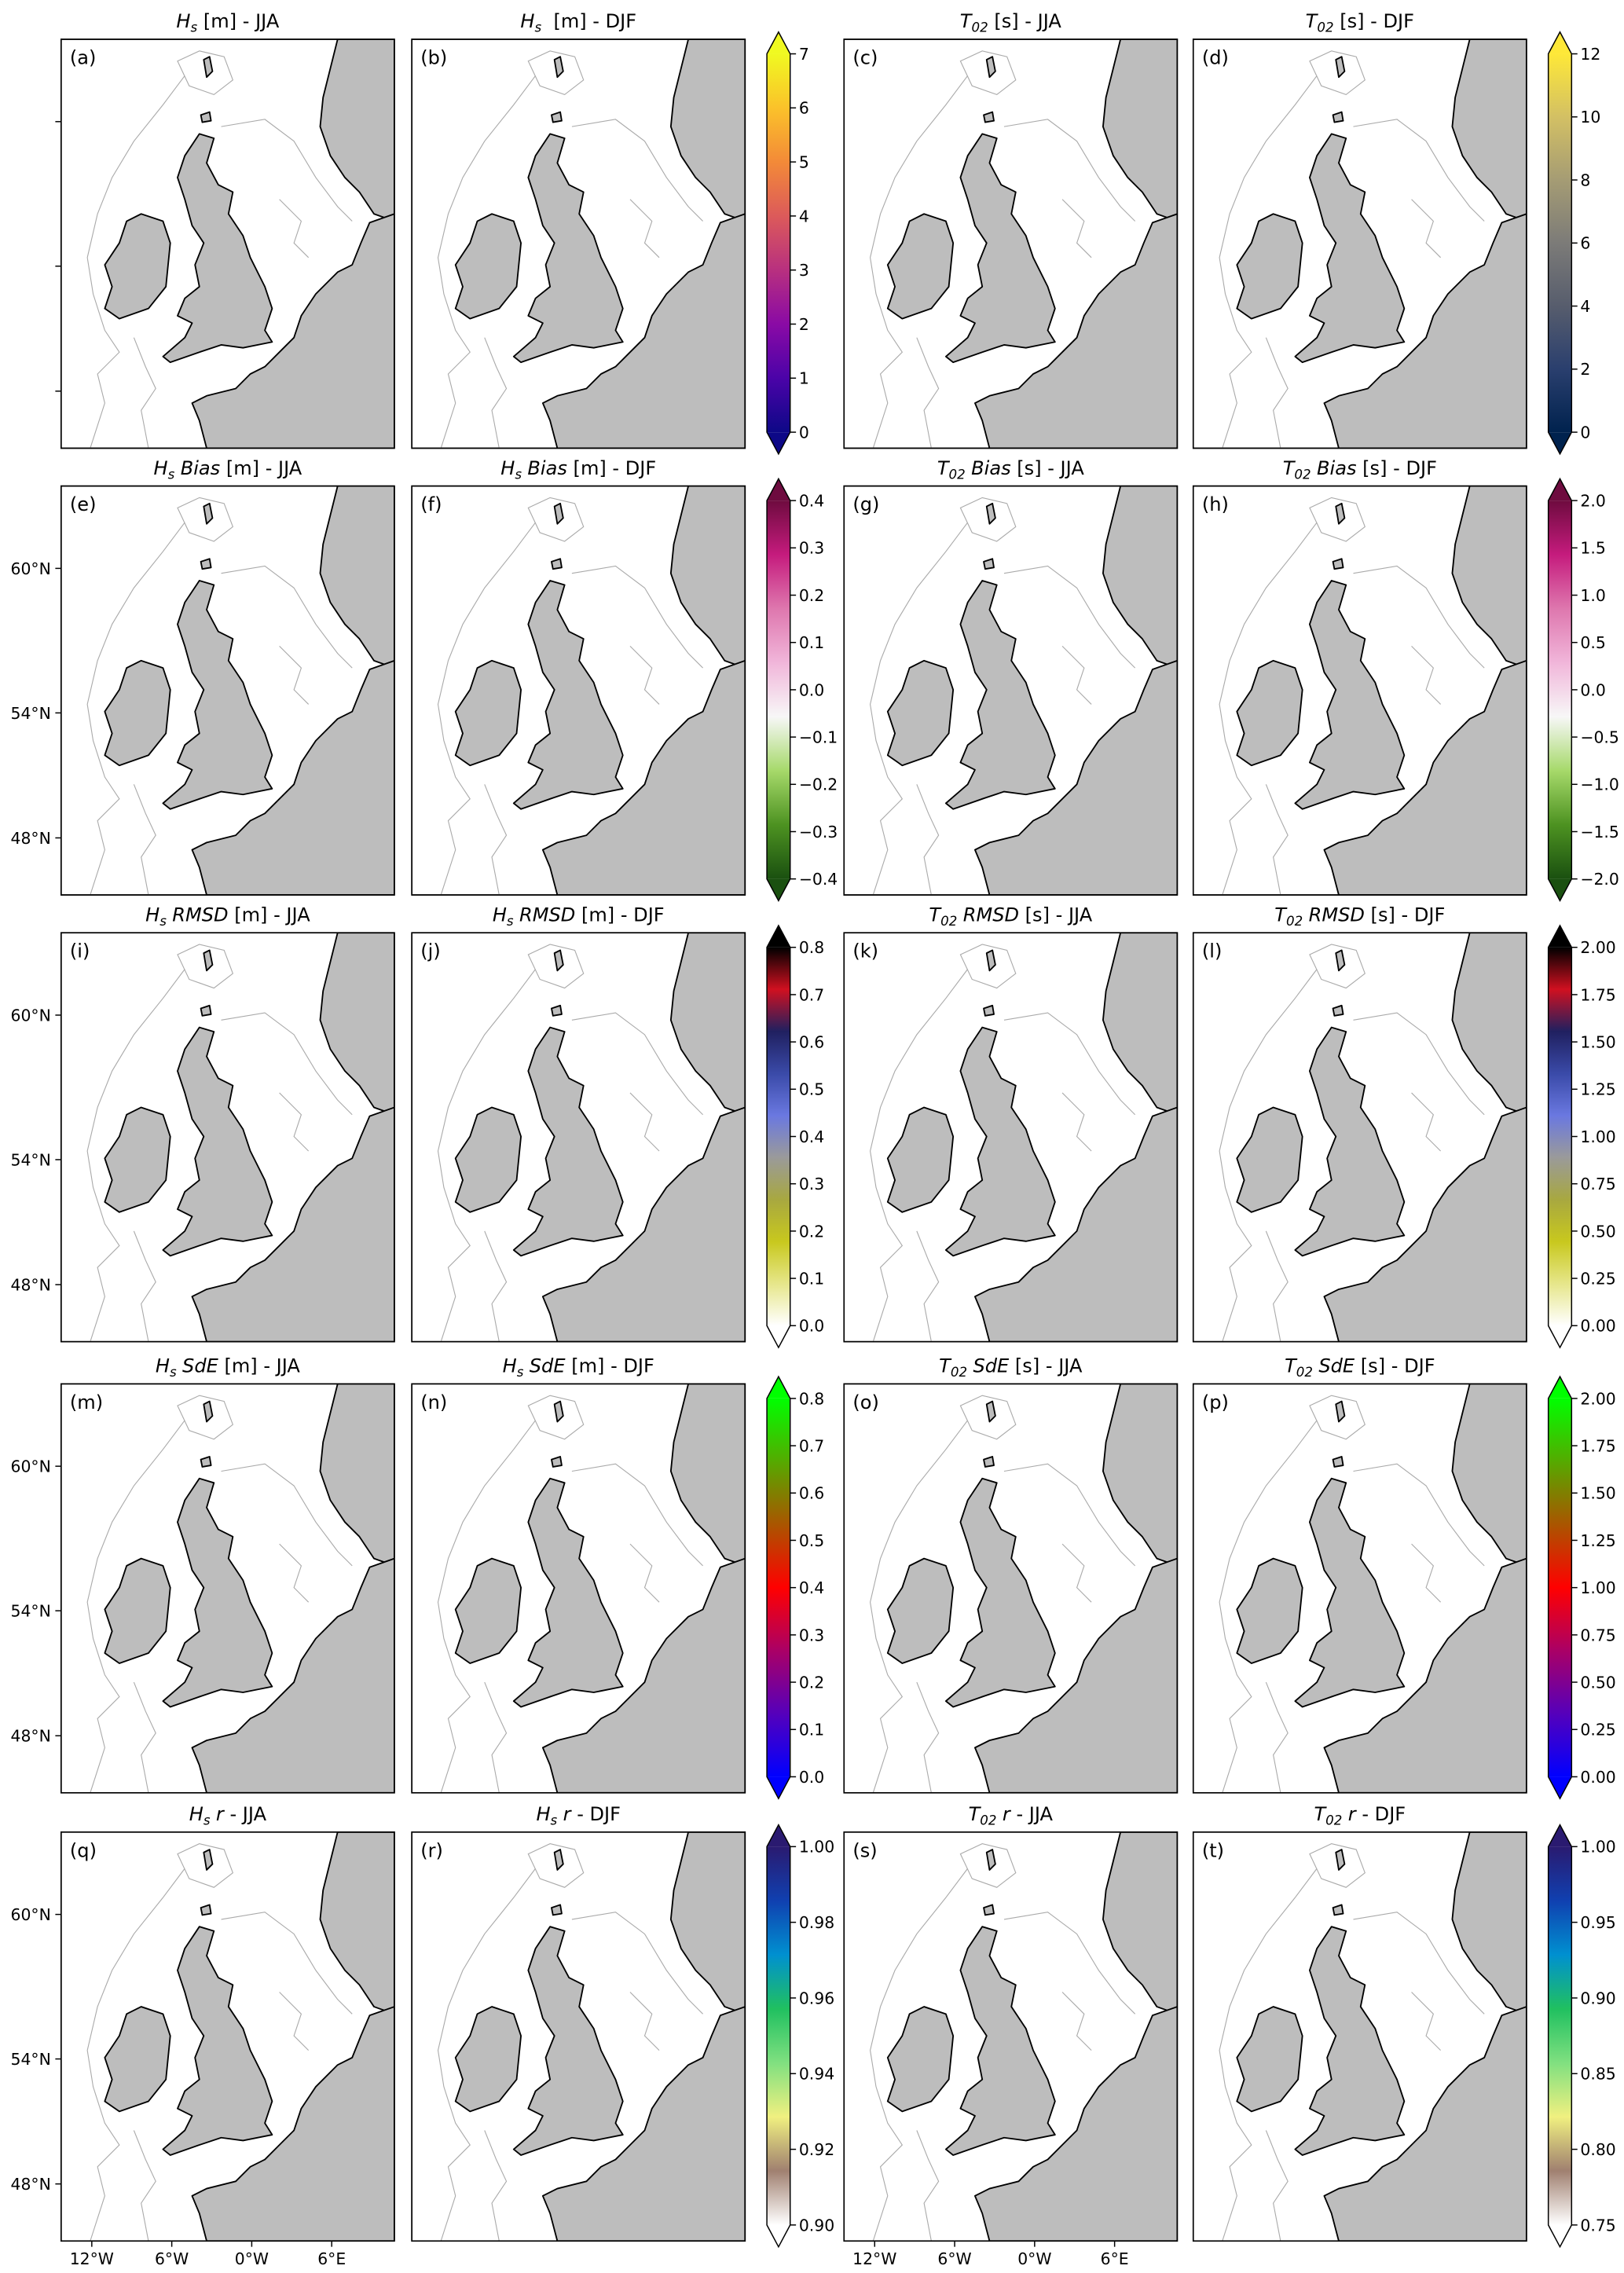 This screenshot has height=2273, width=1624. I want to click on panel-label: (c), so click(865, 57).